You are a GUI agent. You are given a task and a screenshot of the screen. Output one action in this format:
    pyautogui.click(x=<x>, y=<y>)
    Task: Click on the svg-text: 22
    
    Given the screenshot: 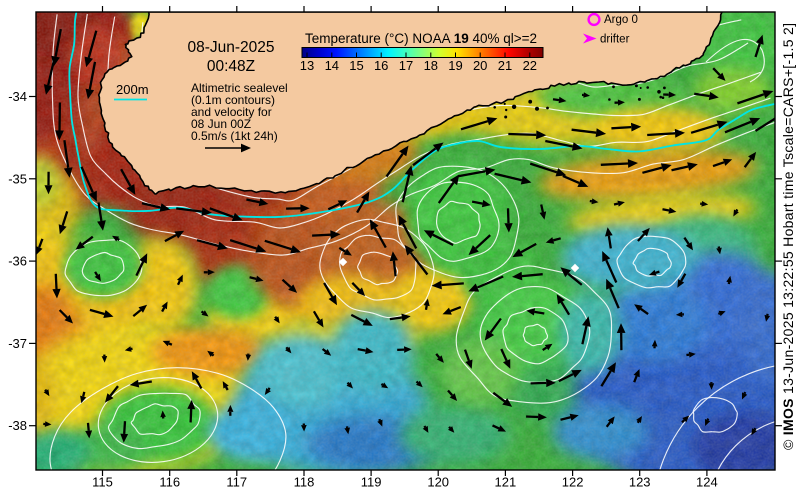 What is the action you would take?
    pyautogui.click(x=530, y=65)
    